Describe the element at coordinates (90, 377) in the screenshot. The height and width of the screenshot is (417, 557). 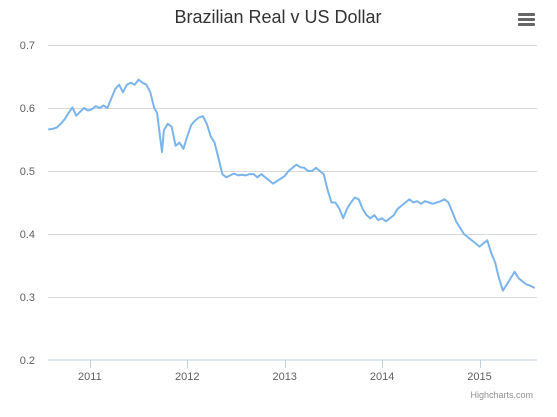
I see `x-tick-label: 2011` at that location.